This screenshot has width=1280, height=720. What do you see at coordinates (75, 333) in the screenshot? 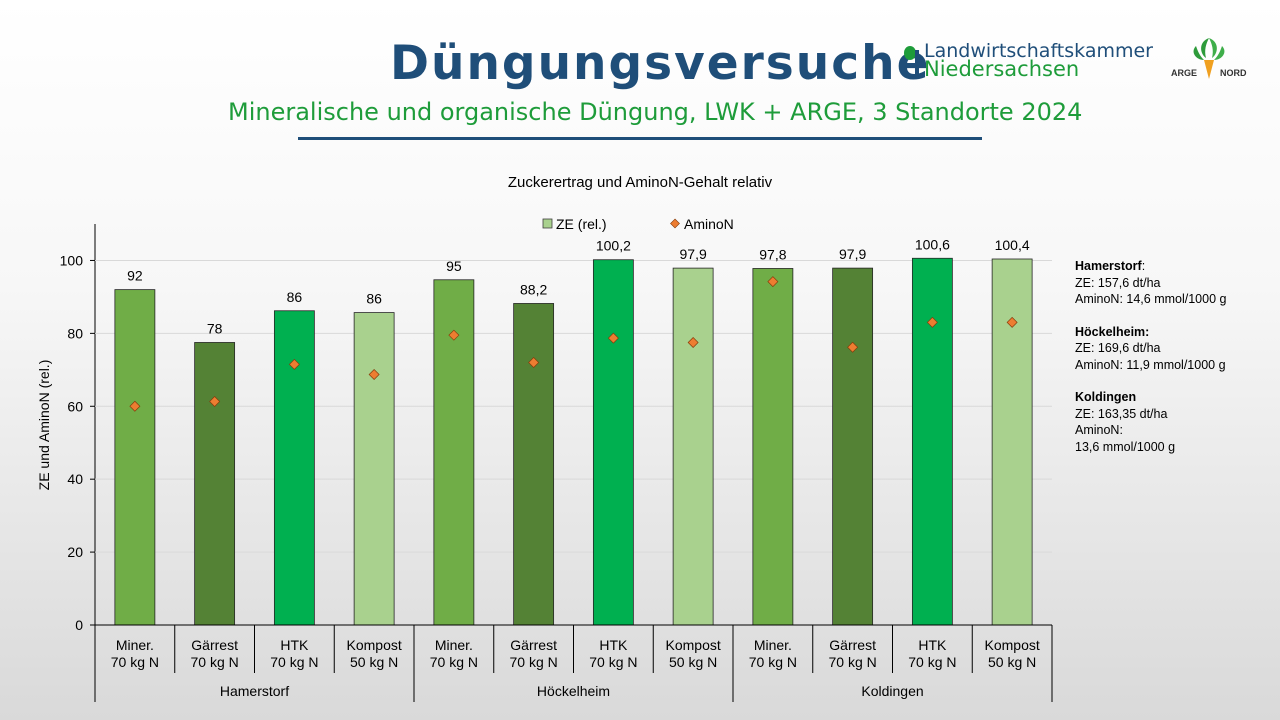
I see `y-tick-label: 80` at bounding box center [75, 333].